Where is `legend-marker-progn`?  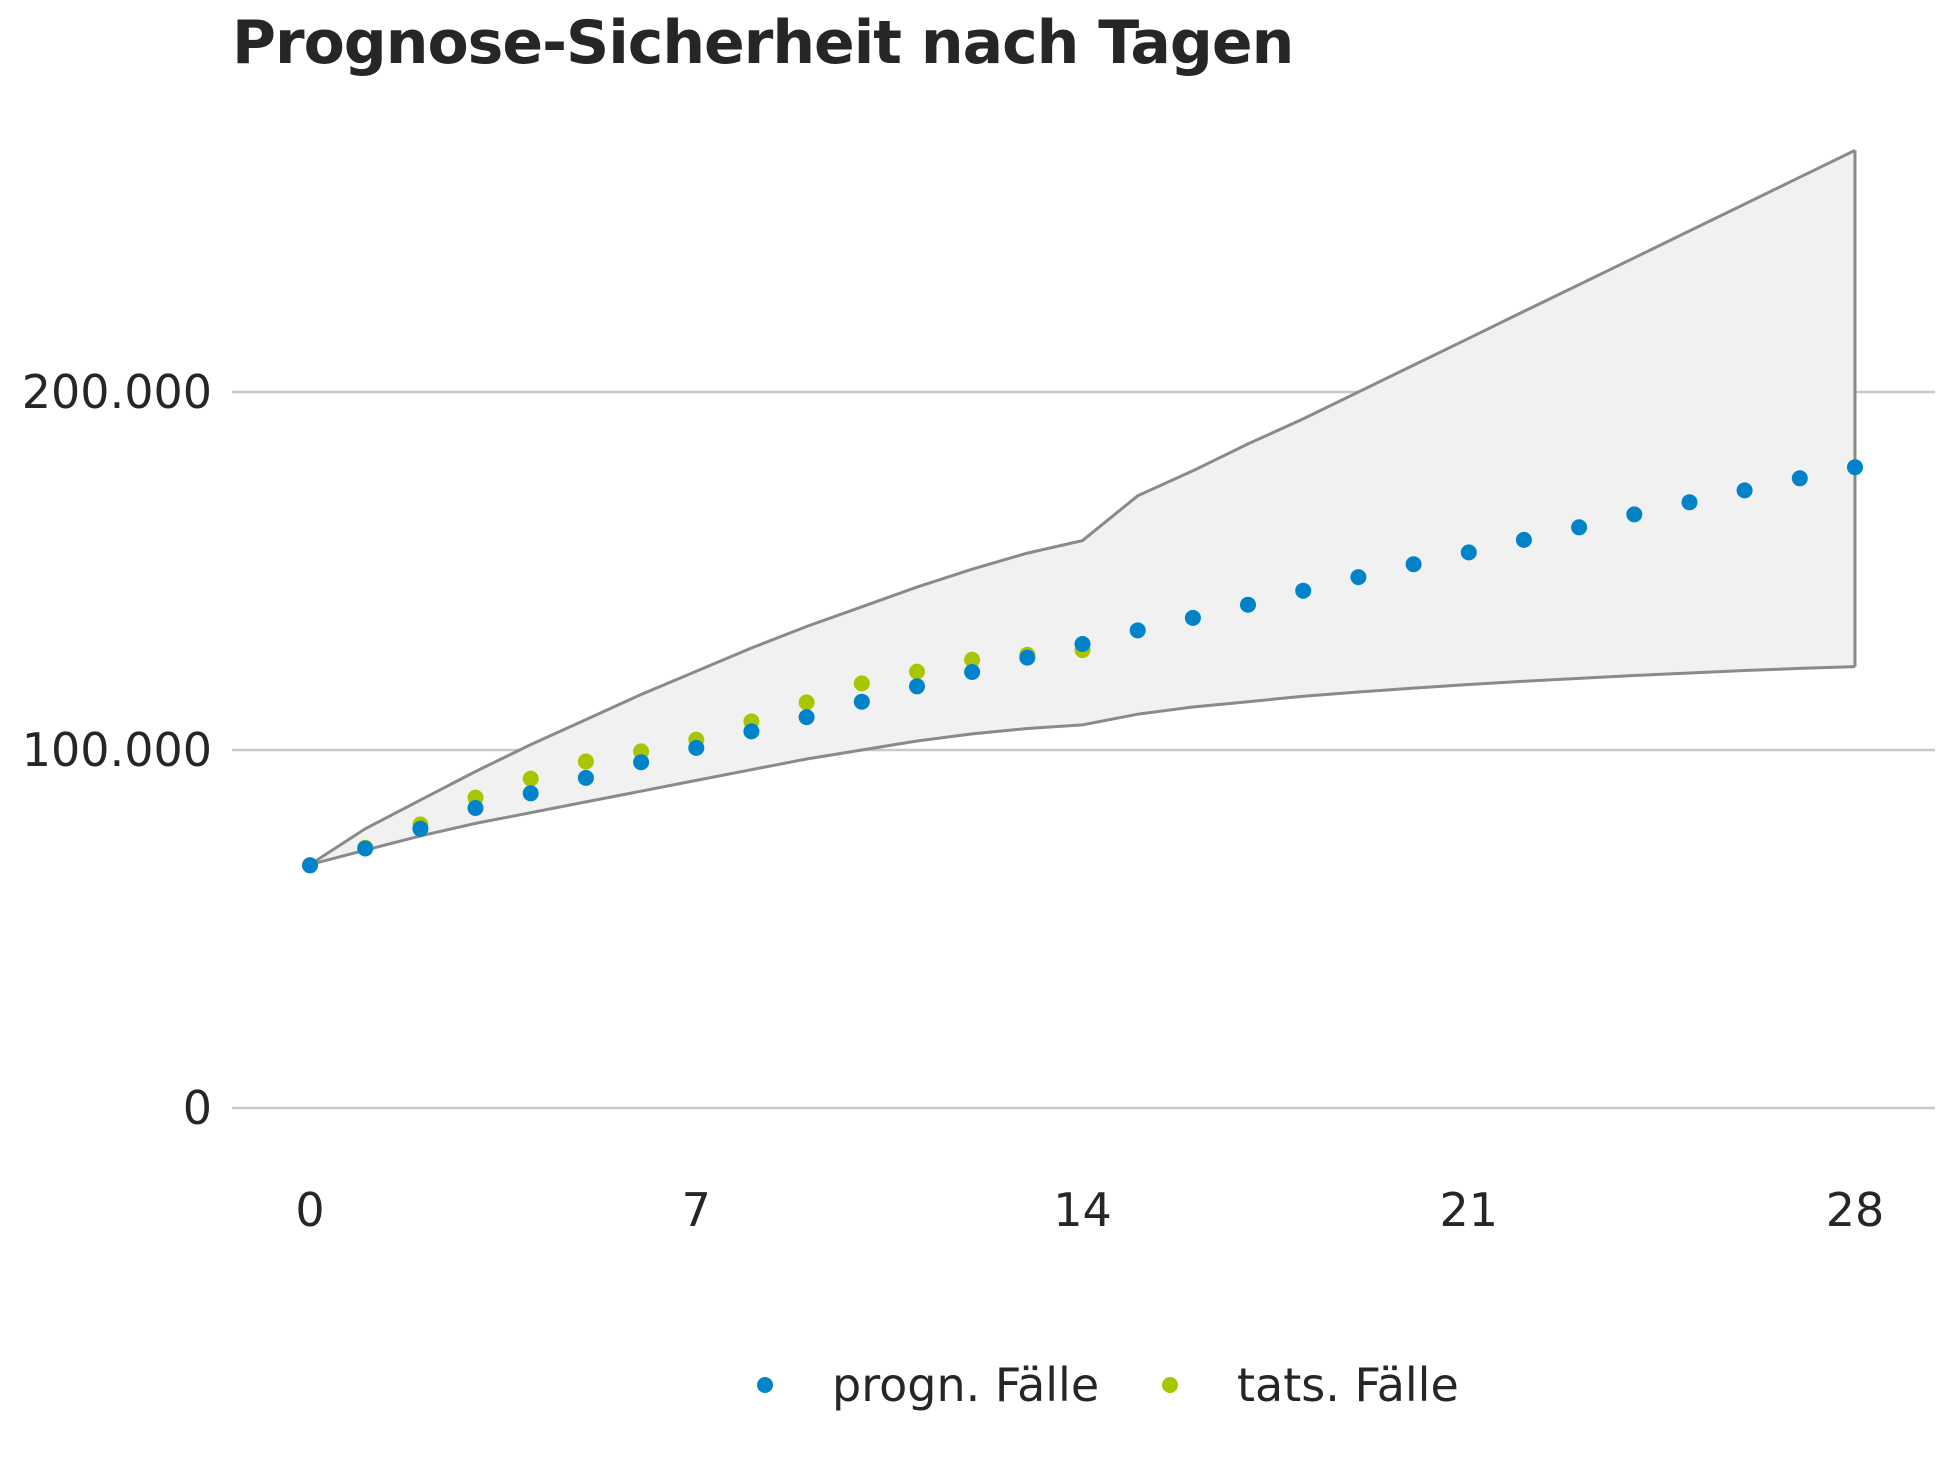 legend-marker-progn is located at coordinates (765, 1385).